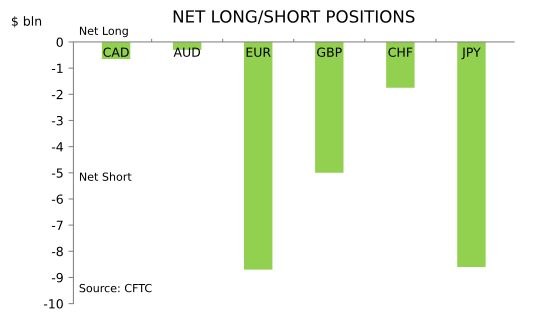 The image size is (544, 323). I want to click on y-tick-label: -4, so click(58, 147).